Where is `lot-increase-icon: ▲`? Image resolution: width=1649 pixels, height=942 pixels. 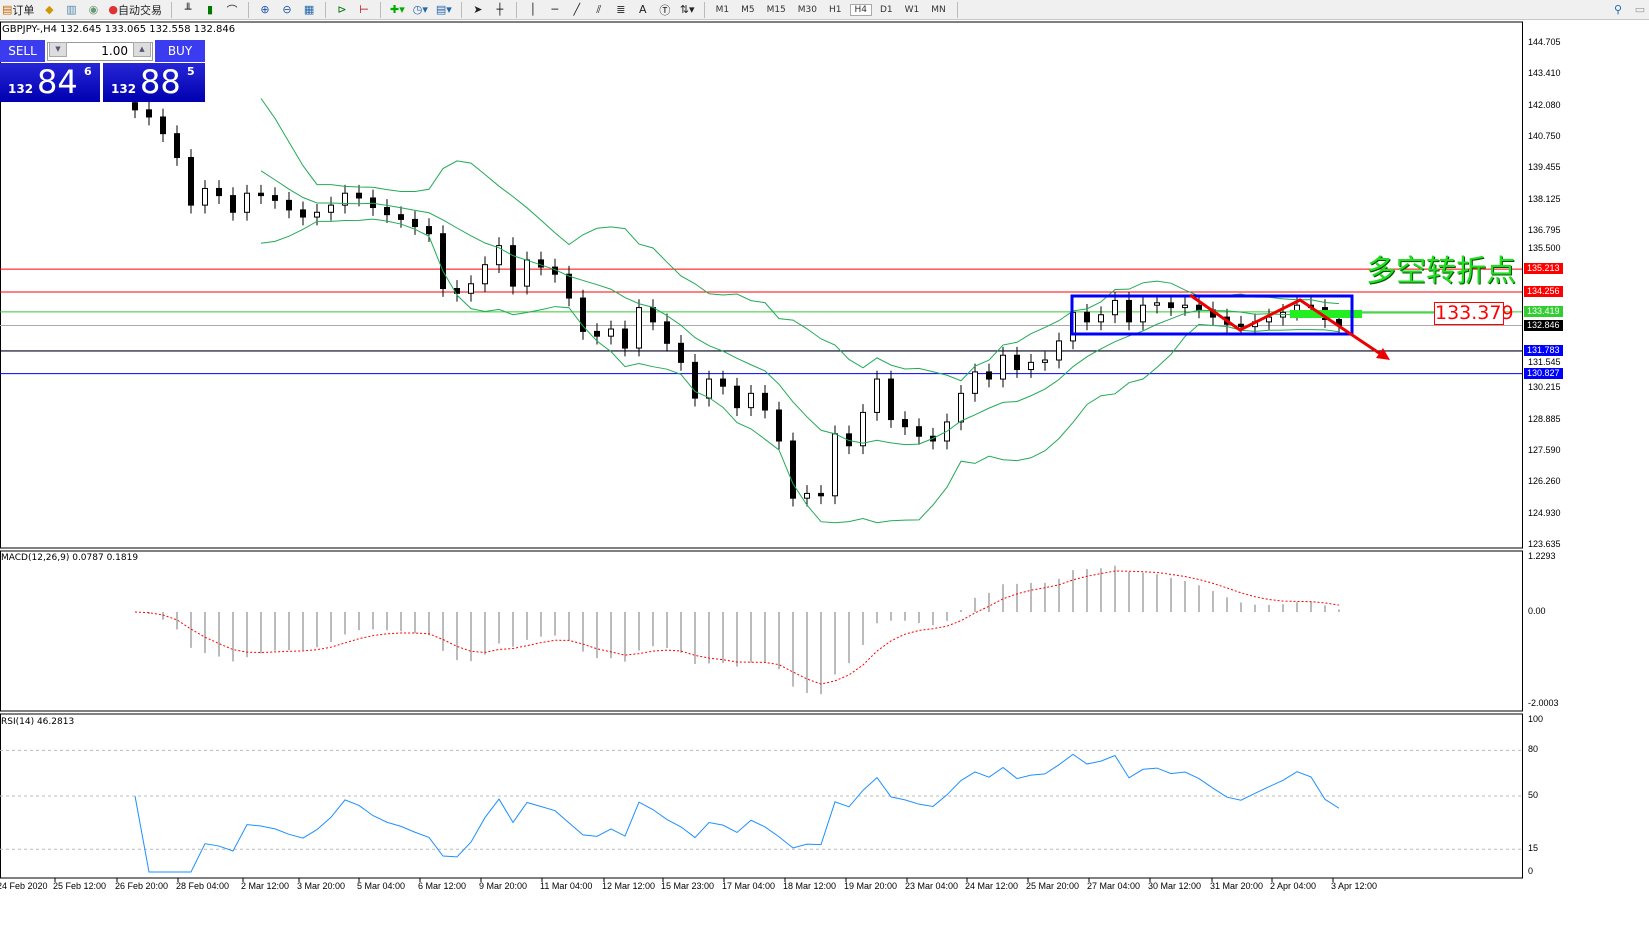
lot-increase-icon: ▲ is located at coordinates (142, 49).